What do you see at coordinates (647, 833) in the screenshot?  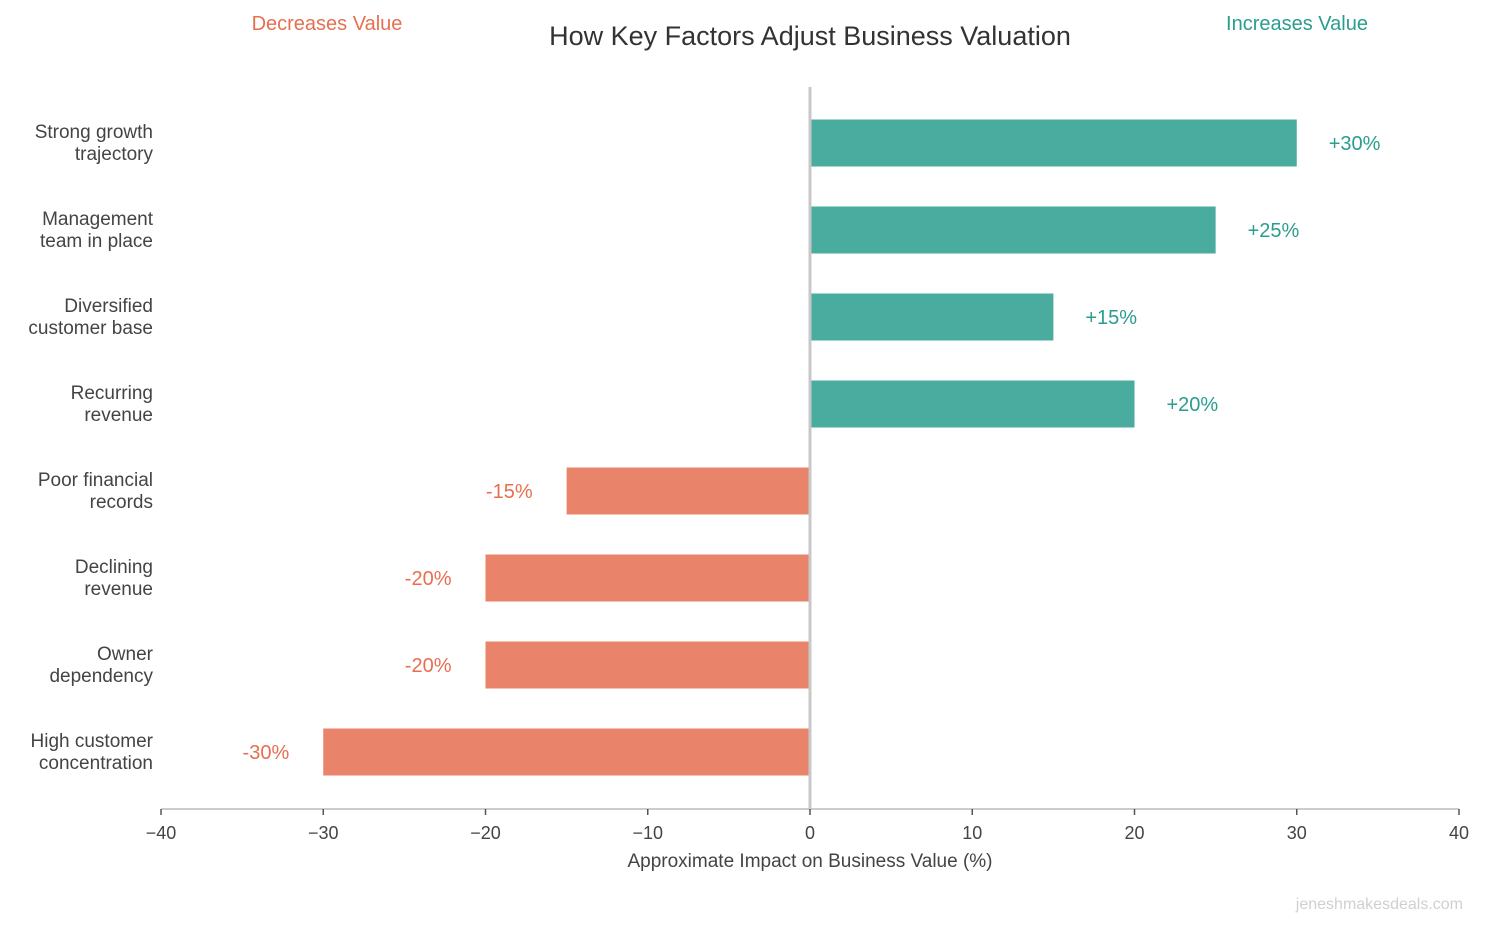 I see `x-tick-label: −10` at bounding box center [647, 833].